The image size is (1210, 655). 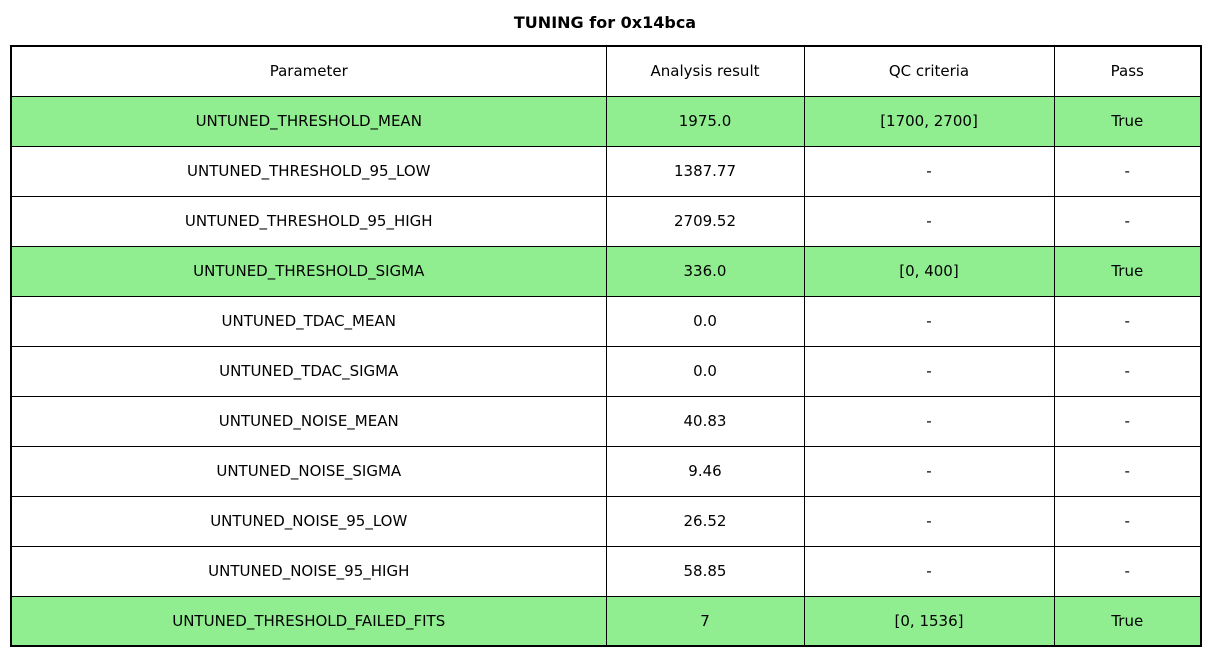 What do you see at coordinates (929, 71) in the screenshot?
I see `column-header-qc-criteria: QC criteria` at bounding box center [929, 71].